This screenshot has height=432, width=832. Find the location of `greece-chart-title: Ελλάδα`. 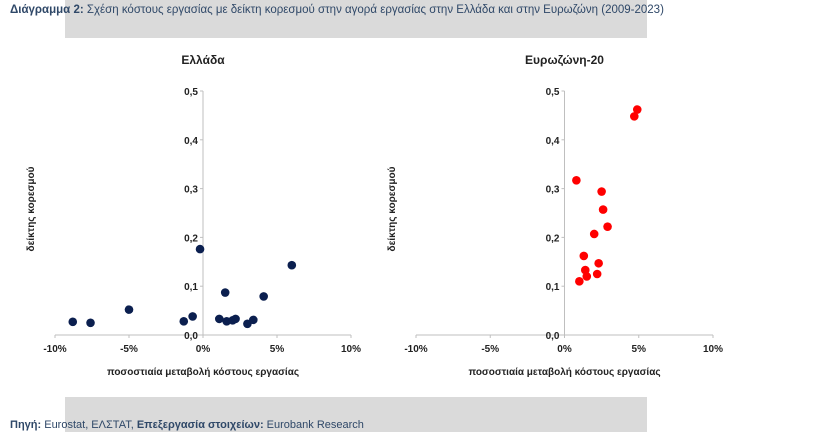

greece-chart-title: Ελλάδα is located at coordinates (203, 60).